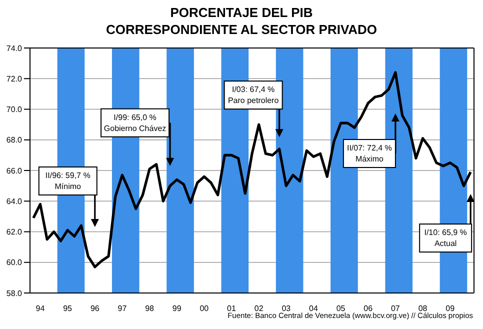 Image resolution: width=483 pixels, height=329 pixels. Describe the element at coordinates (241, 29) in the screenshot. I see `chart-subtitle: CORRESPONDIENTE AL SECTOR PRIVADO` at that location.